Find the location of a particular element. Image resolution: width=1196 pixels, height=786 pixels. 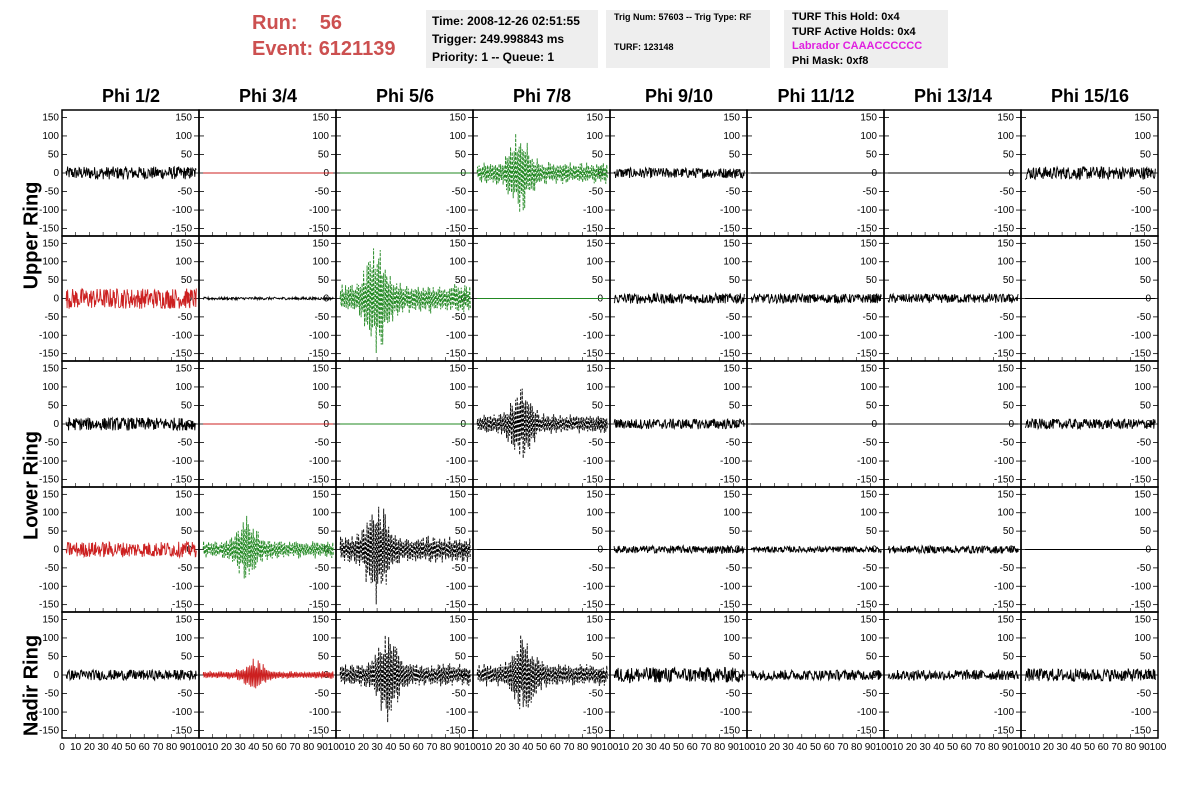

panel-r2-c1: 150 100 50 0 -50 -100 -150 is located at coordinates (267, 424).